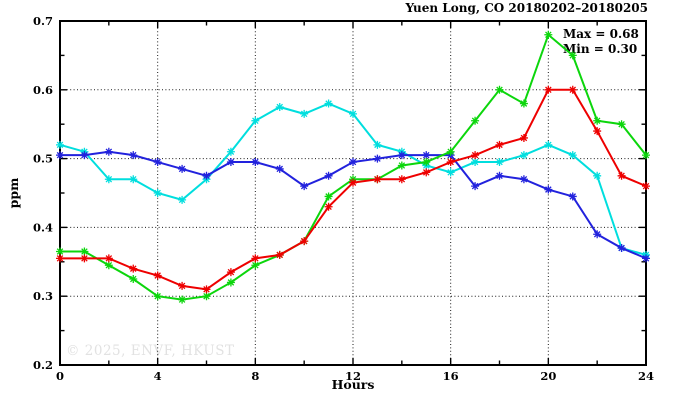 This screenshot has height=409, width=674. What do you see at coordinates (353, 384) in the screenshot?
I see `x-axis-label: Hours` at bounding box center [353, 384].